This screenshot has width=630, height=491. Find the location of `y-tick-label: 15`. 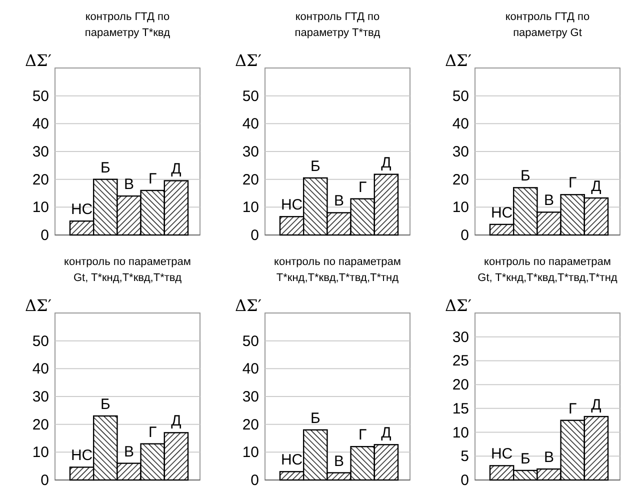

y-tick-label: 15 is located at coordinates (460, 409).